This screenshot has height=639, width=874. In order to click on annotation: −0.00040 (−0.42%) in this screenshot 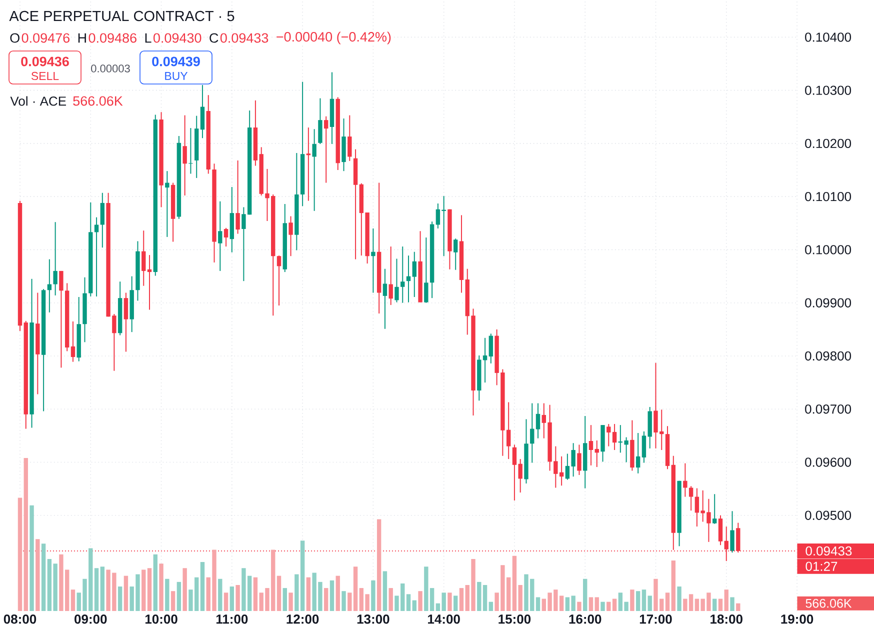, I will do `click(333, 38)`.